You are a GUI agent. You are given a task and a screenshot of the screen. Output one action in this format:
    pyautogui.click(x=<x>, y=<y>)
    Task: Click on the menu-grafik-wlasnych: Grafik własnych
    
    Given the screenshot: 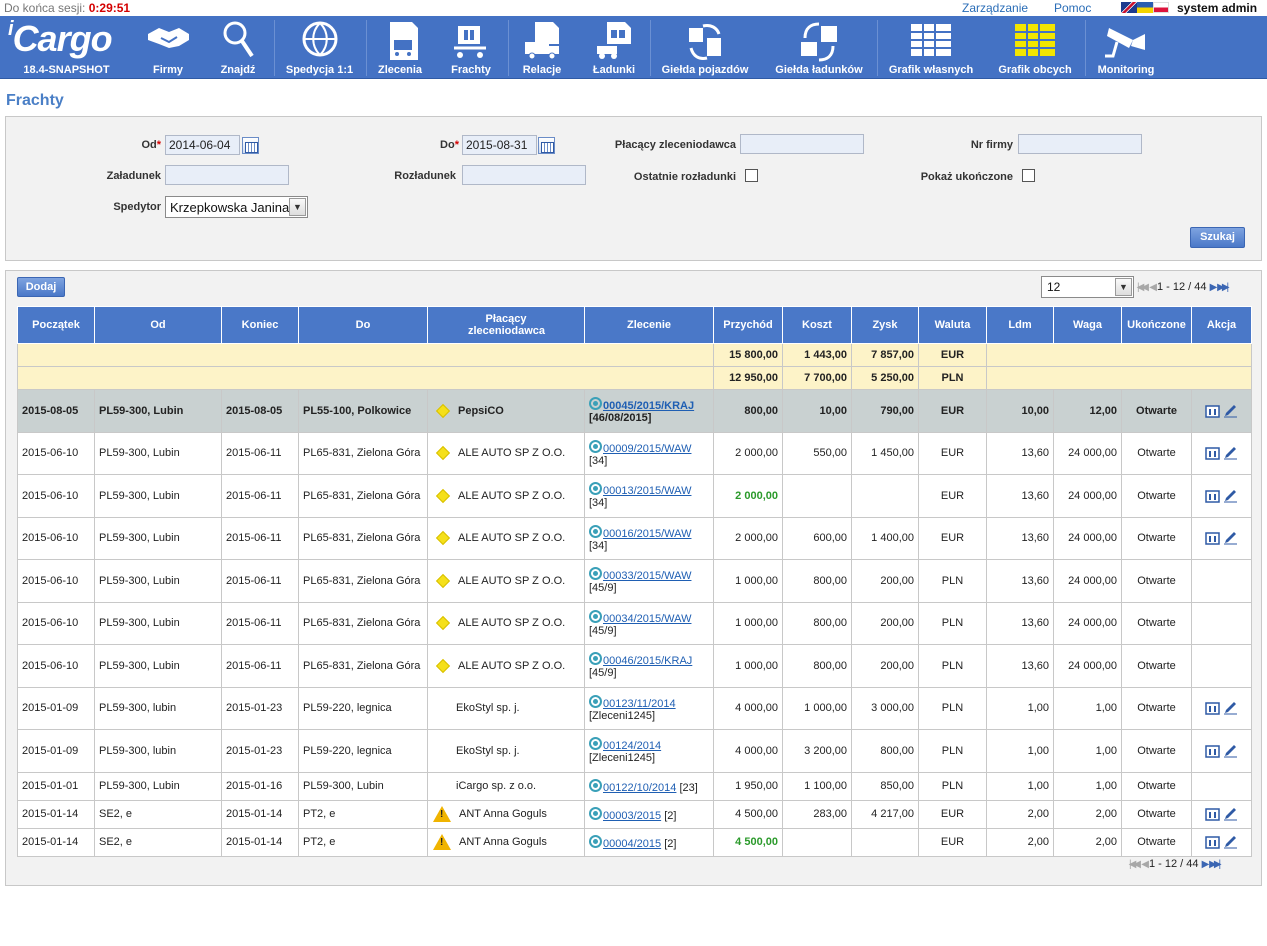 What is the action you would take?
    pyautogui.click(x=931, y=47)
    